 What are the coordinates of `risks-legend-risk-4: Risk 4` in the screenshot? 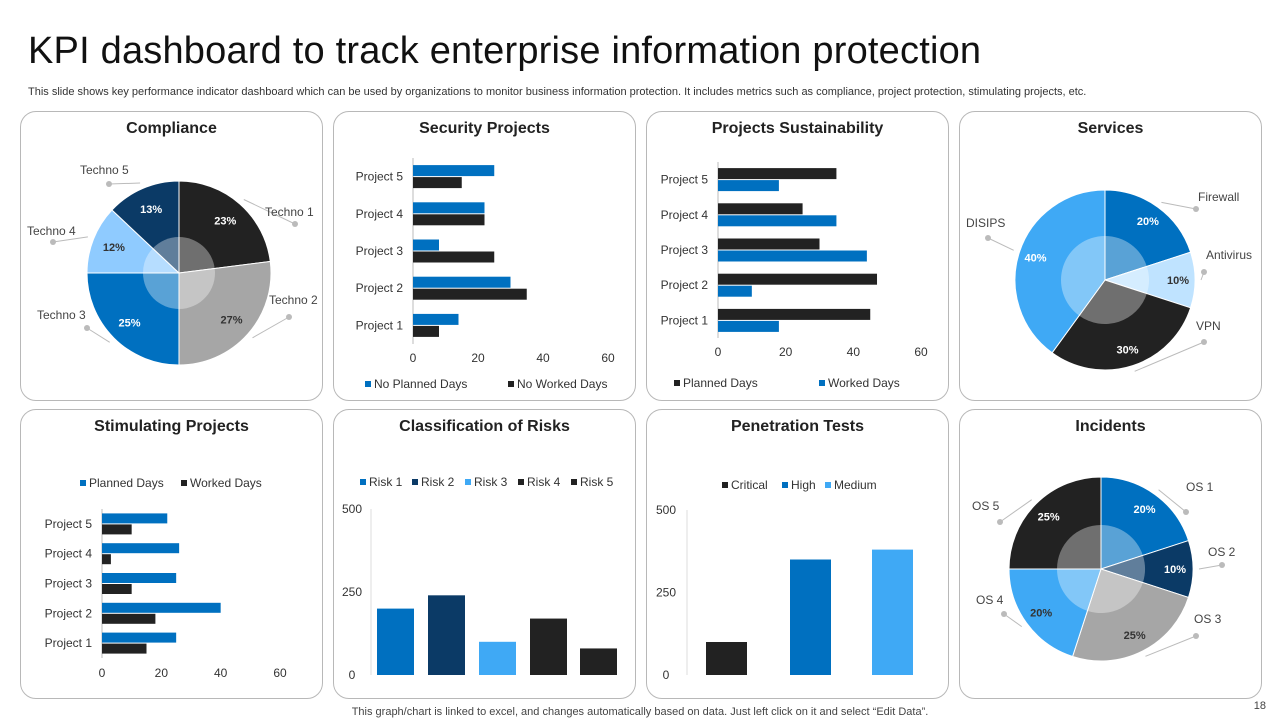 It's located at (544, 482).